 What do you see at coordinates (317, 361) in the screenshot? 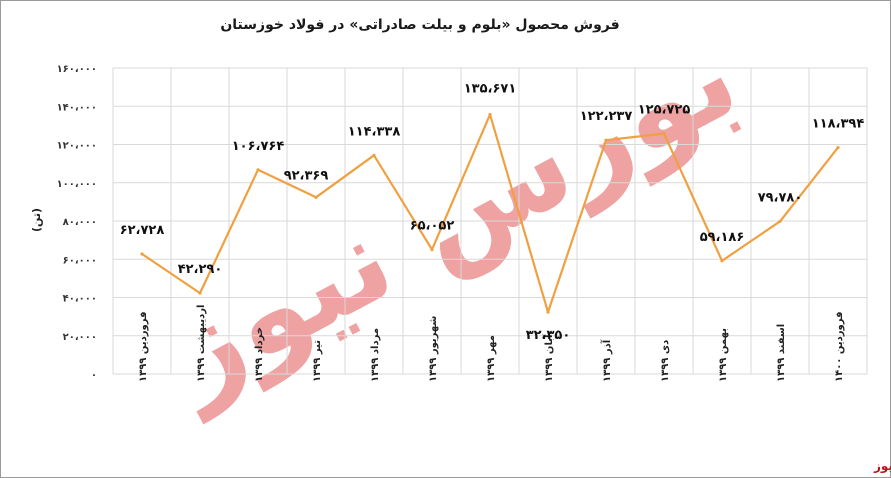
I see `x-tick-label: تیر ۱۳۹۹` at bounding box center [317, 361].